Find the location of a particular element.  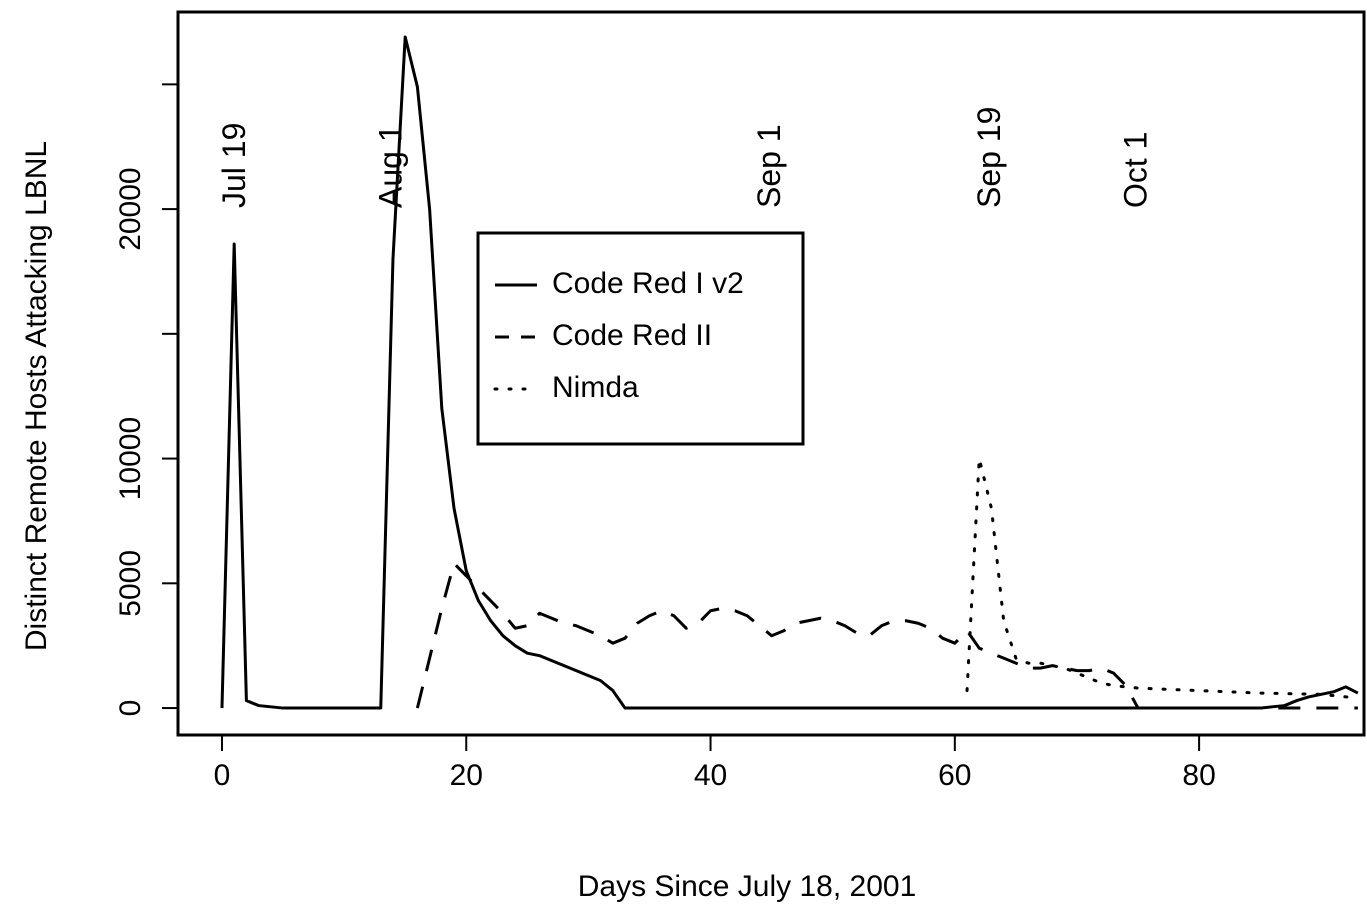

y-tick-label: 10000 is located at coordinates (130, 458).